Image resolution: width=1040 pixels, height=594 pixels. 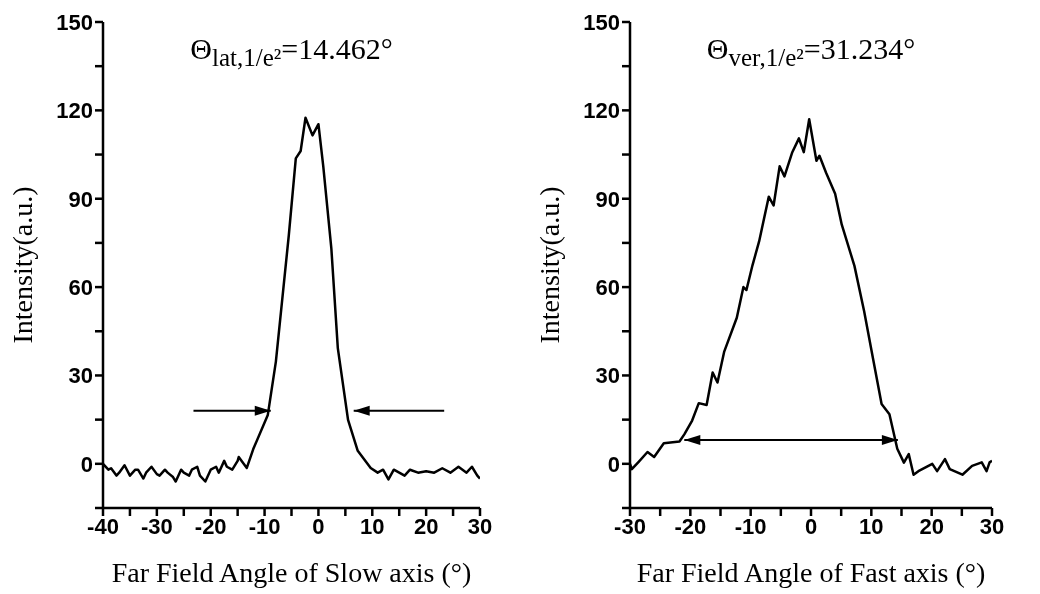 What do you see at coordinates (291, 52) in the screenshot?
I see `annotation: Θ$_{lat,1/e²}$=14.462°` at bounding box center [291, 52].